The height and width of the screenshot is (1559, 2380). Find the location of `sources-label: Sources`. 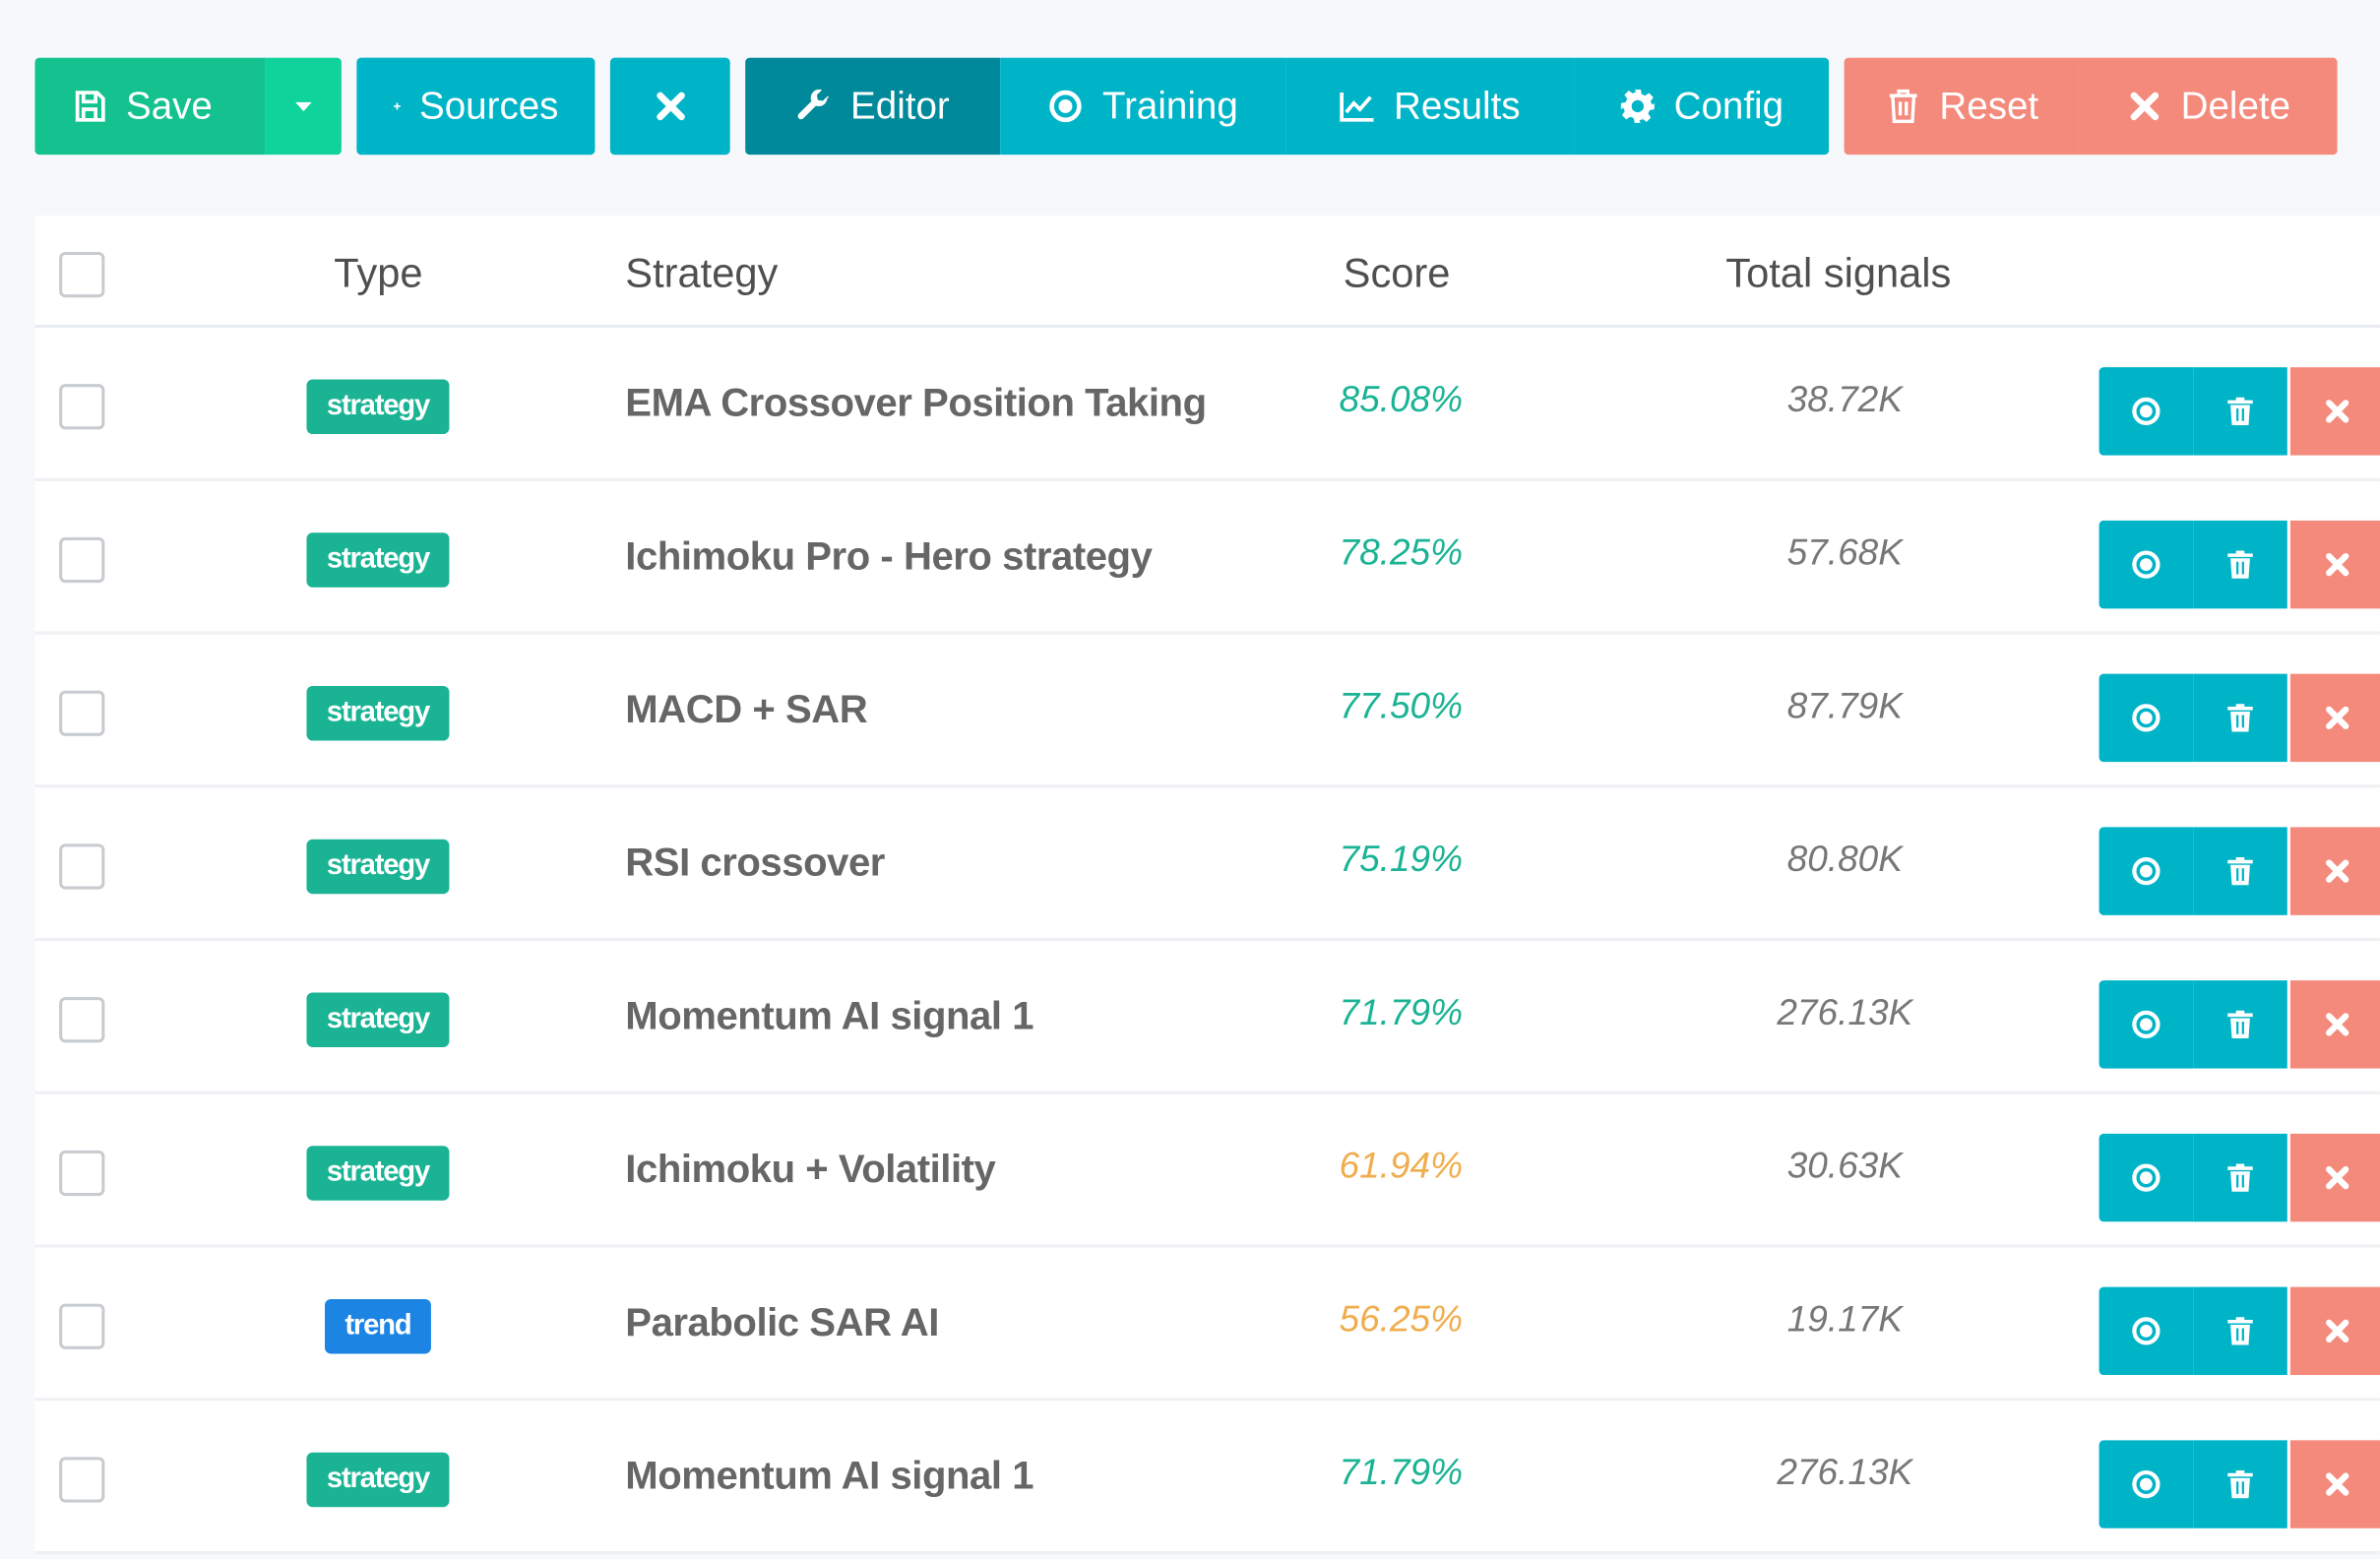

sources-label: Sources is located at coordinates (489, 105).